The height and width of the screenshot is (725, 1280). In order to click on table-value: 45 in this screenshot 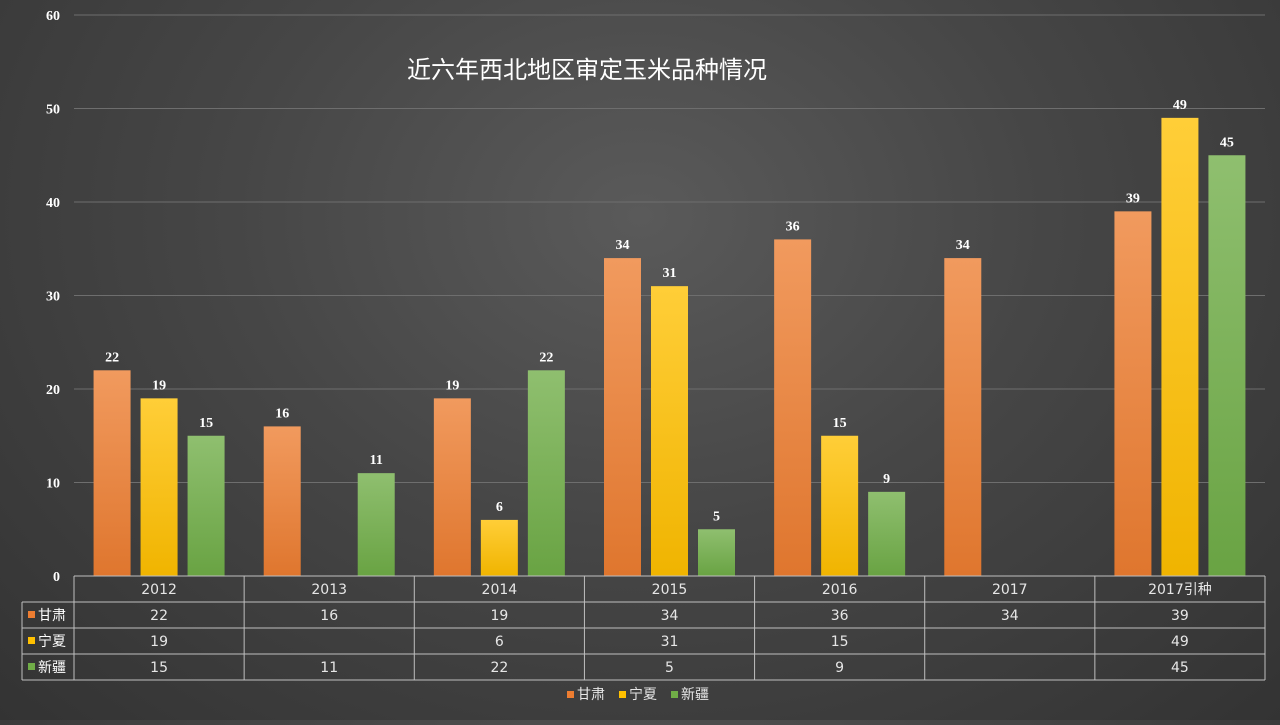, I will do `click(1180, 668)`.